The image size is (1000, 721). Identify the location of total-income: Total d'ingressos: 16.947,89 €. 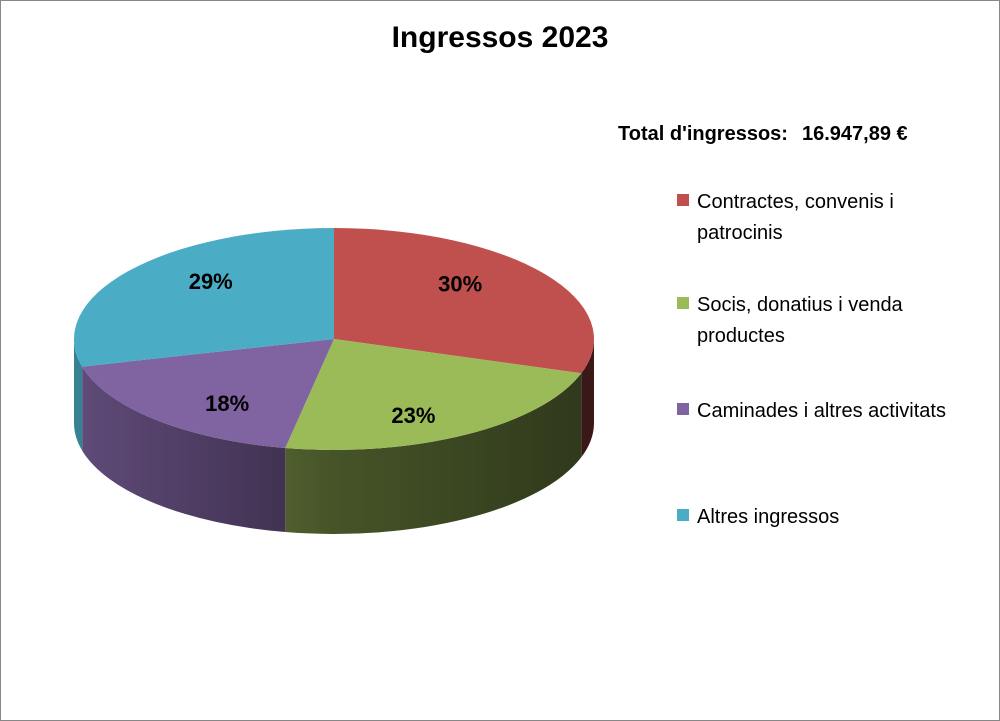
(763, 134).